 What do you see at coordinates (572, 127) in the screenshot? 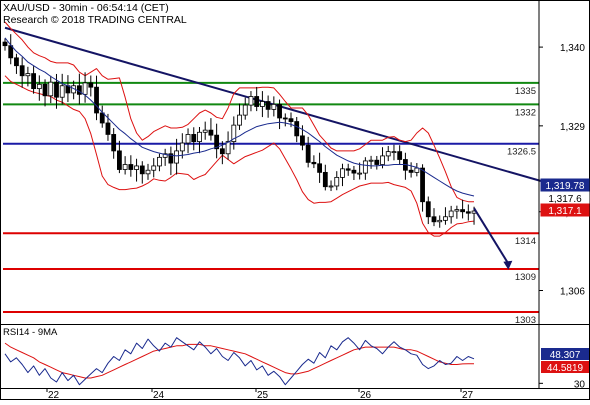
I see `y-tick-label: 1,329` at bounding box center [572, 127].